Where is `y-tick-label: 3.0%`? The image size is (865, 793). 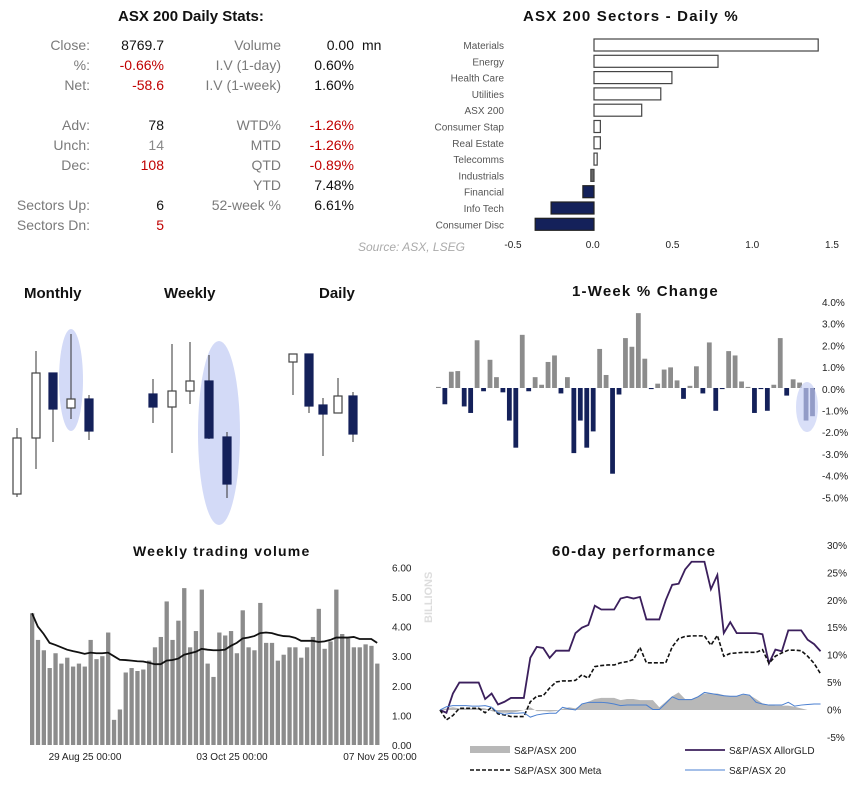
y-tick-label: 3.0% is located at coordinates (833, 325).